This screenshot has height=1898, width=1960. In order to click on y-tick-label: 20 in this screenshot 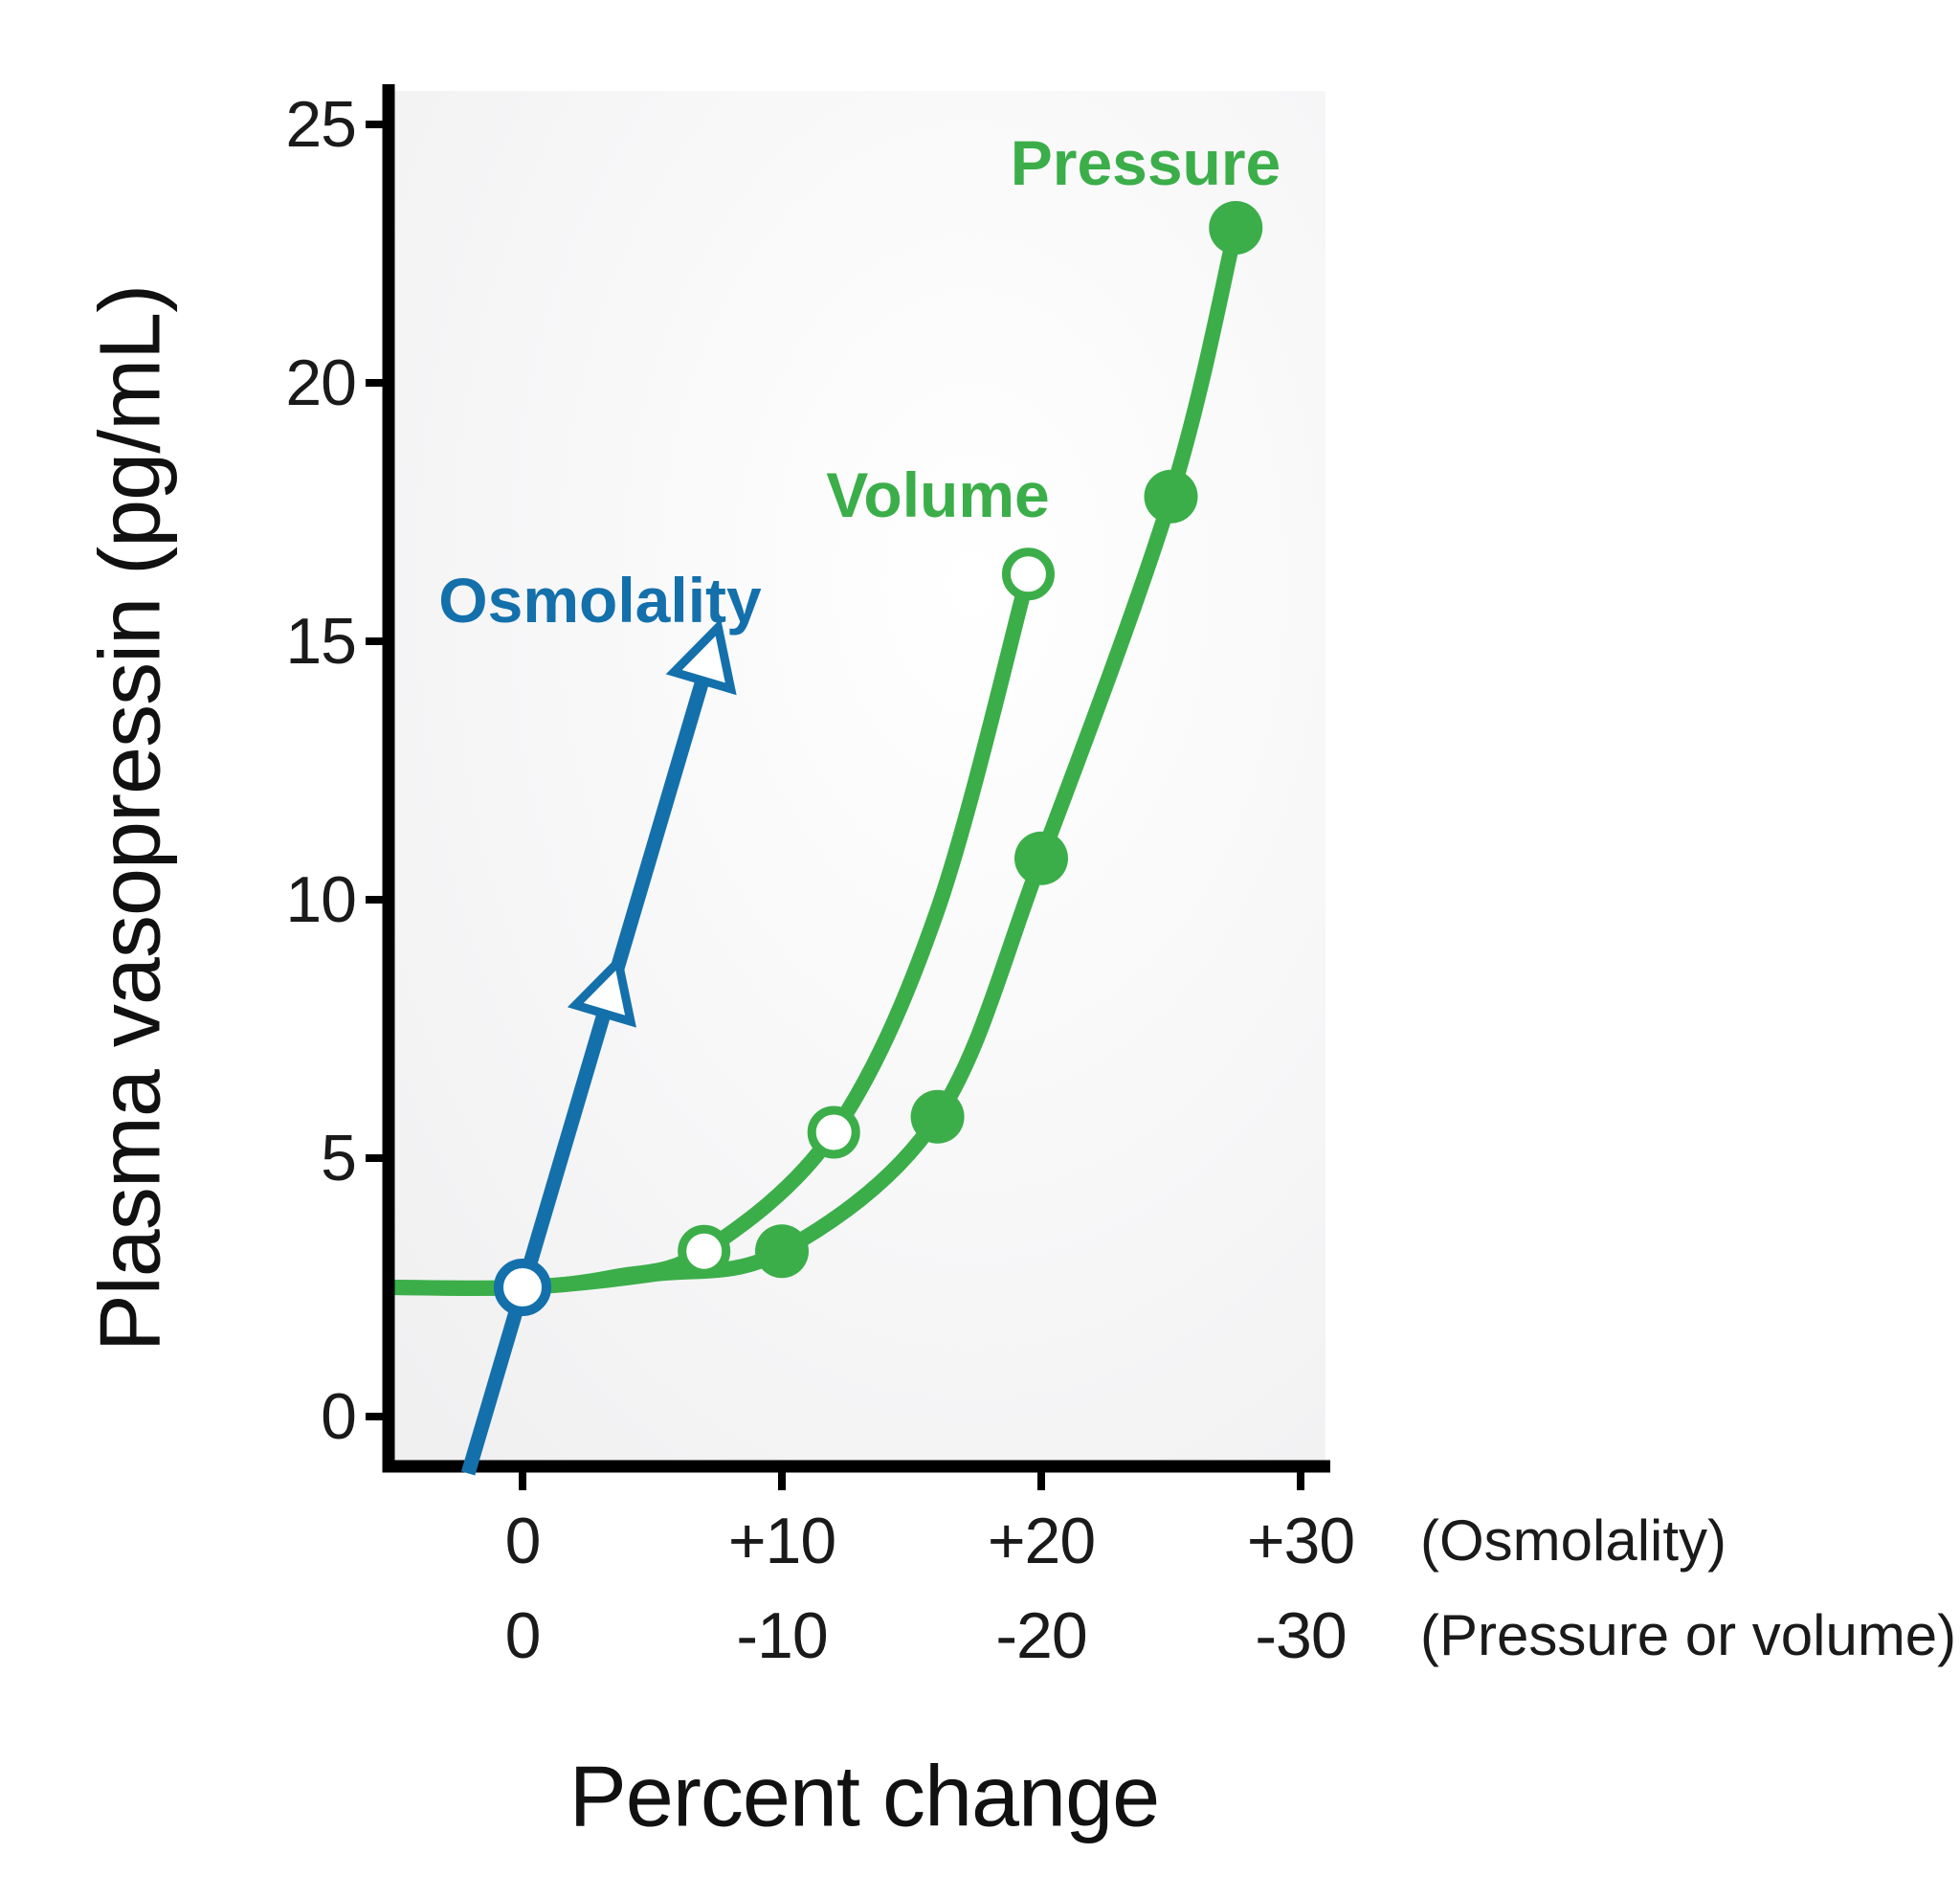, I will do `click(321, 382)`.